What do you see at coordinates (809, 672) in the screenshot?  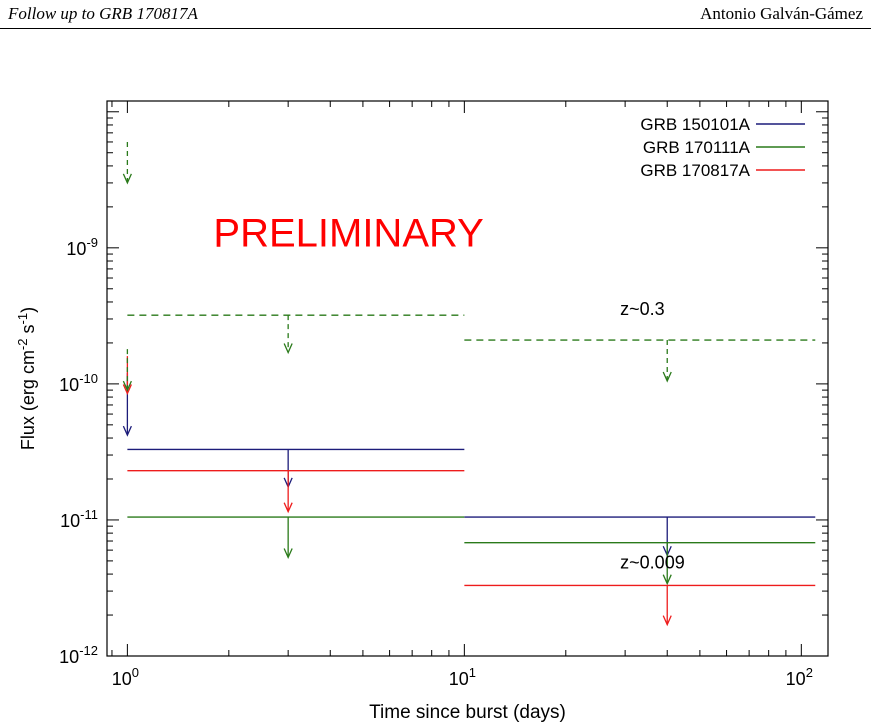 I see `x-tick-label-exponent: 2` at bounding box center [809, 672].